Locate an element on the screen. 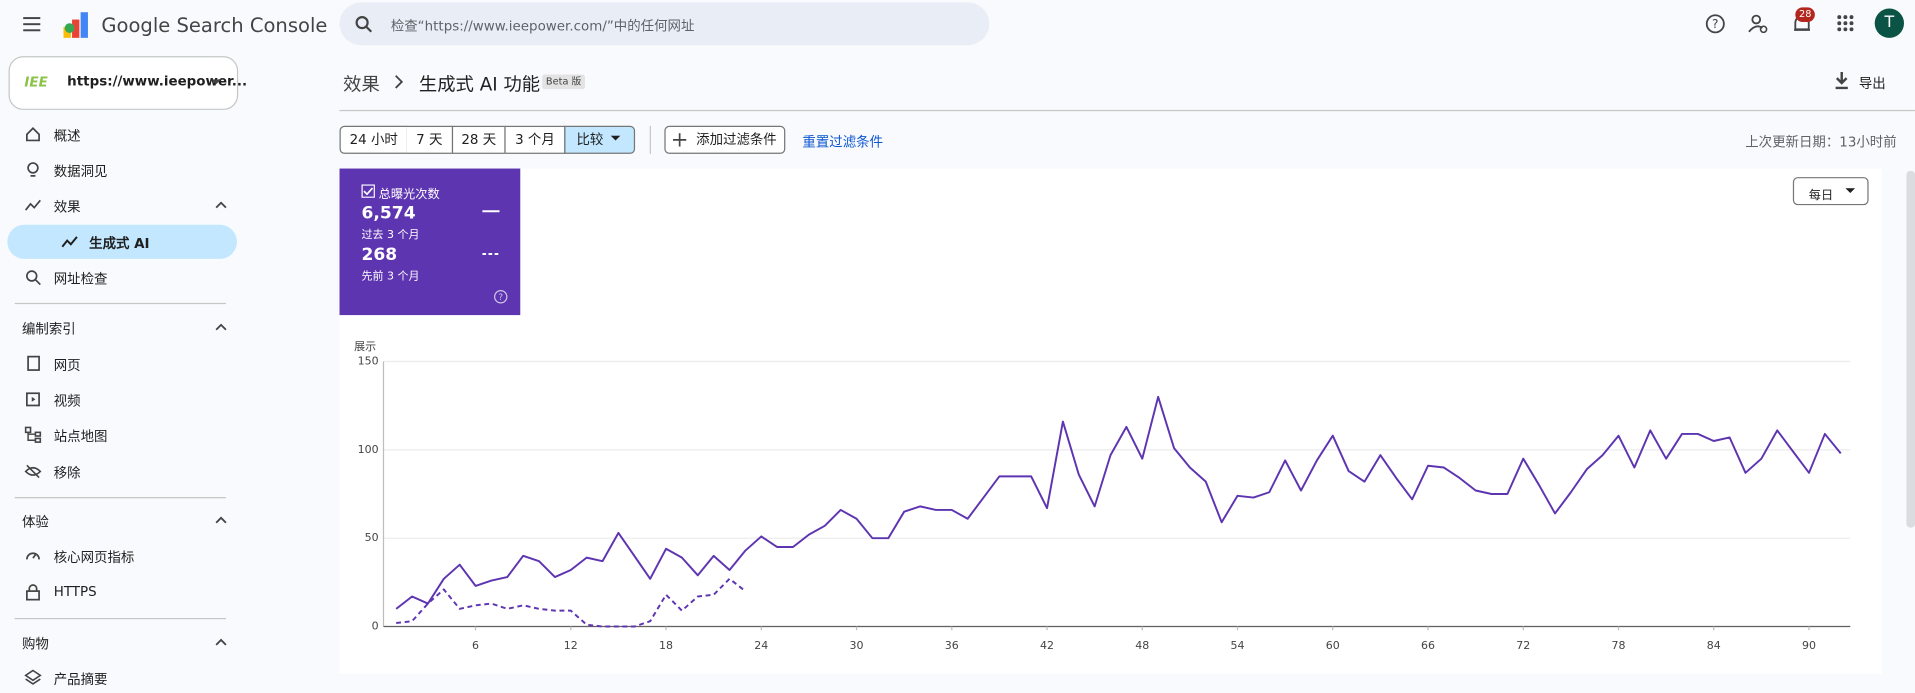 This screenshot has width=1915, height=693. search-box is located at coordinates (664, 24).